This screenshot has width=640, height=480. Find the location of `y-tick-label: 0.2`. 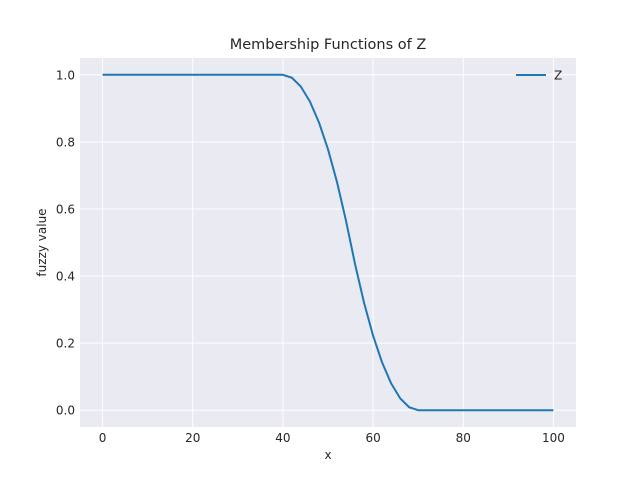

y-tick-label: 0.2 is located at coordinates (65, 344).